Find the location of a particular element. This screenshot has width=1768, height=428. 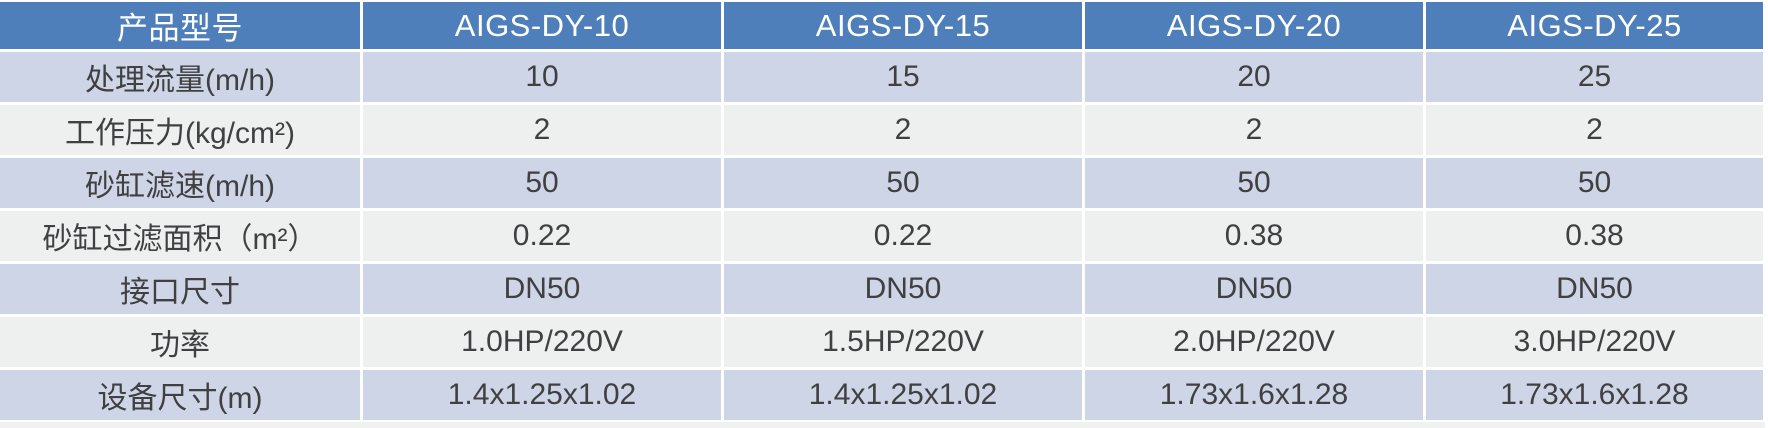

header-model-cell: AIGS-DY-15 is located at coordinates (903, 25).